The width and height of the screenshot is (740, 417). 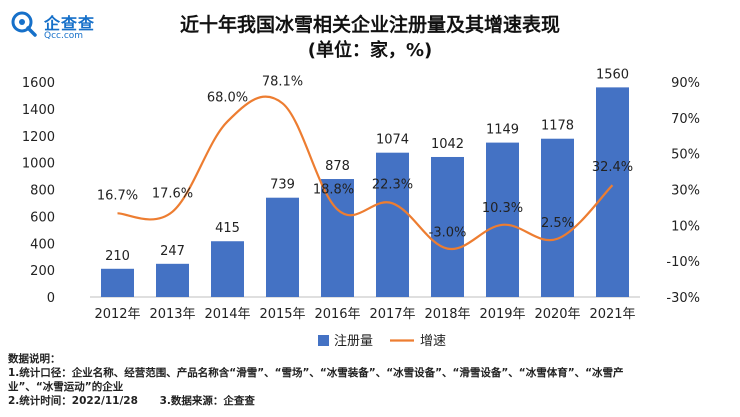 I want to click on brand-name-en: Qcc.com, so click(x=64, y=36).